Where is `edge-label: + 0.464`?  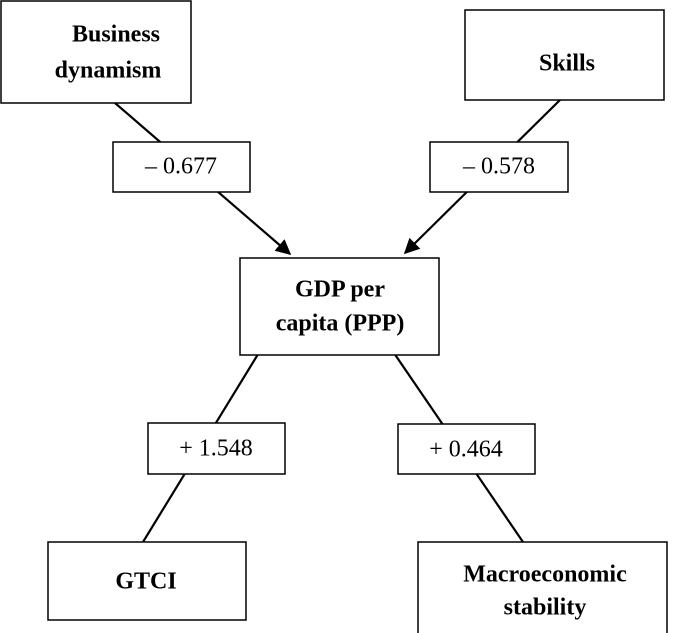
edge-label: + 0.464 is located at coordinates (466, 449).